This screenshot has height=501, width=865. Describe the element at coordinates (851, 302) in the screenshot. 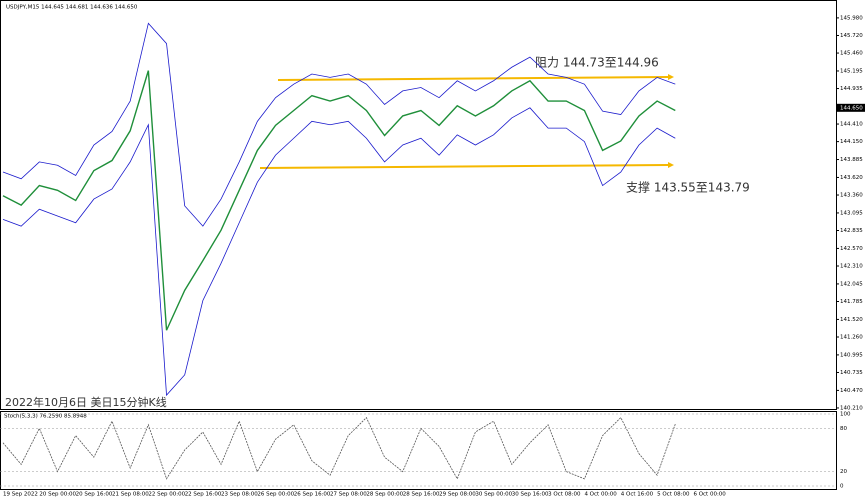

I see `y-tick-label: 141.785` at that location.